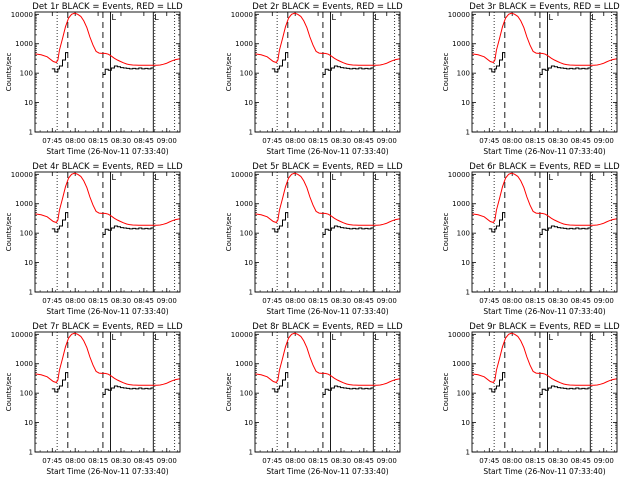  I want to click on panel-title: Det 2r BLACK = Events, RED = LLD, so click(327, 7).